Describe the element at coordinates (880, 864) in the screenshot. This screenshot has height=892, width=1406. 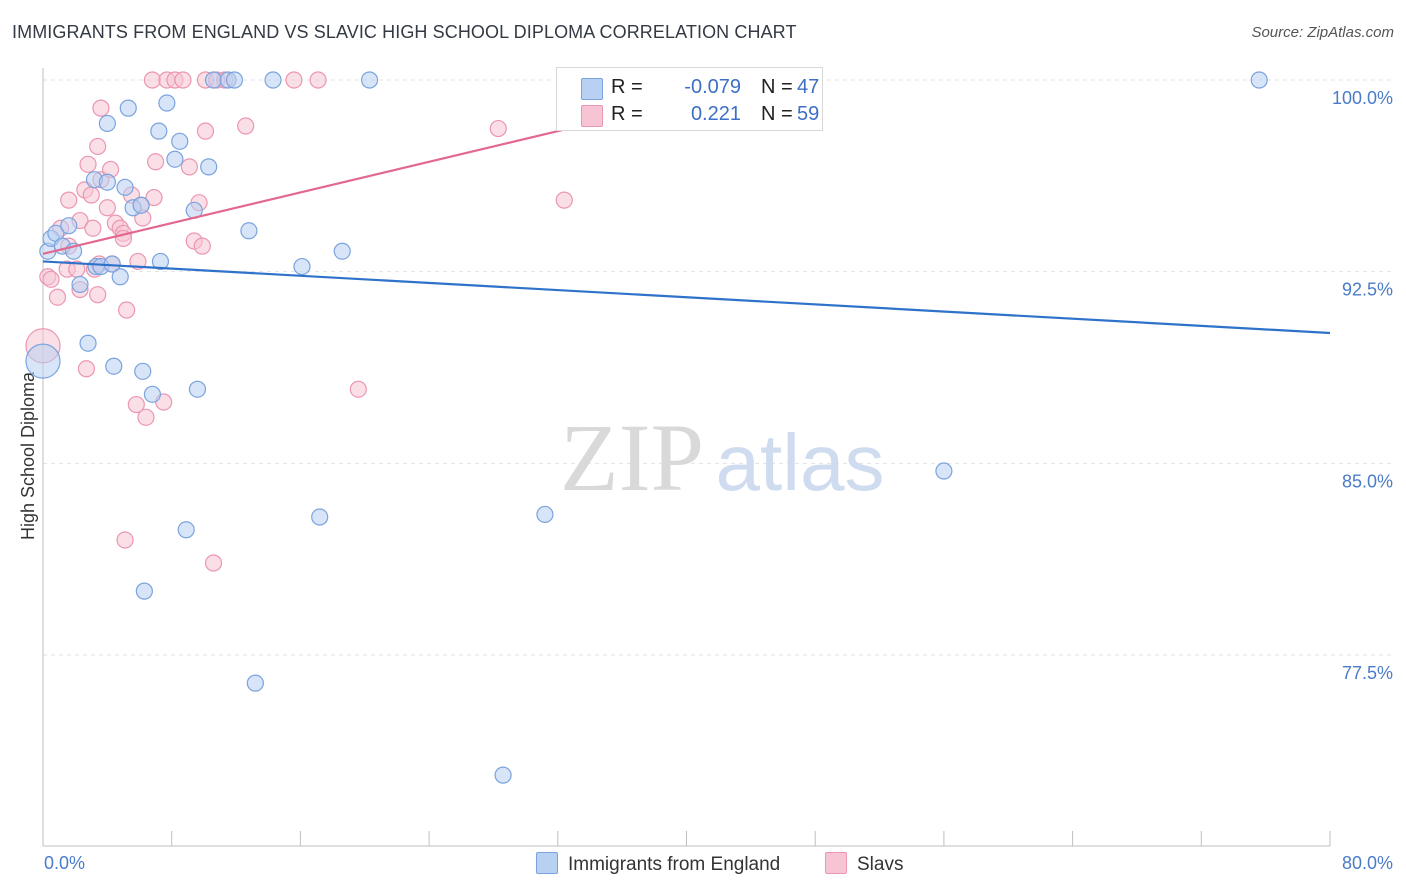
I see `slavs-legend-label: Slavs` at that location.